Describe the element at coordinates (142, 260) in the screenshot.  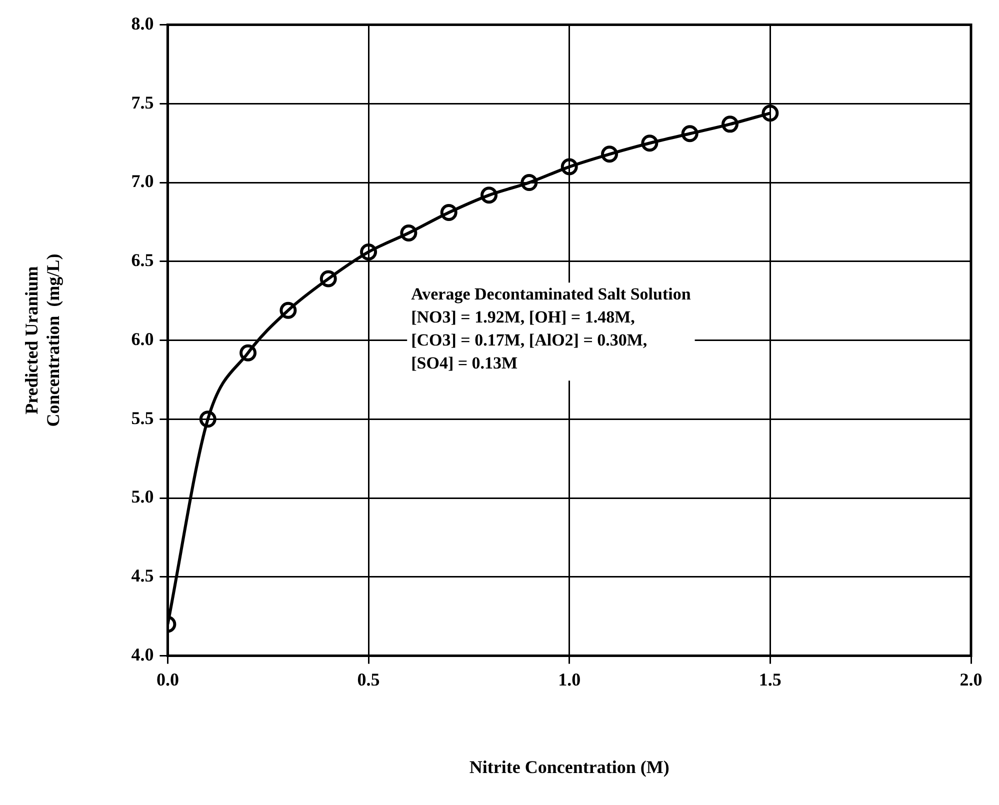
I see `y-tick-label: 6.5` at that location.